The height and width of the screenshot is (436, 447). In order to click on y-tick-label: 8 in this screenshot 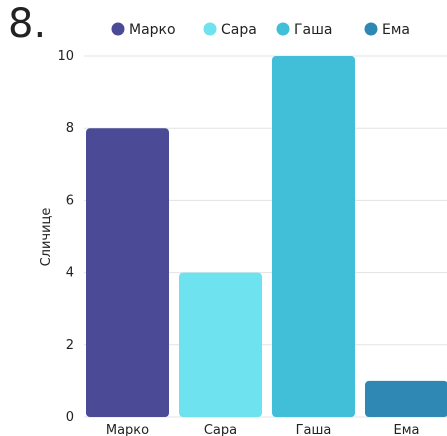, I will do `click(70, 128)`.